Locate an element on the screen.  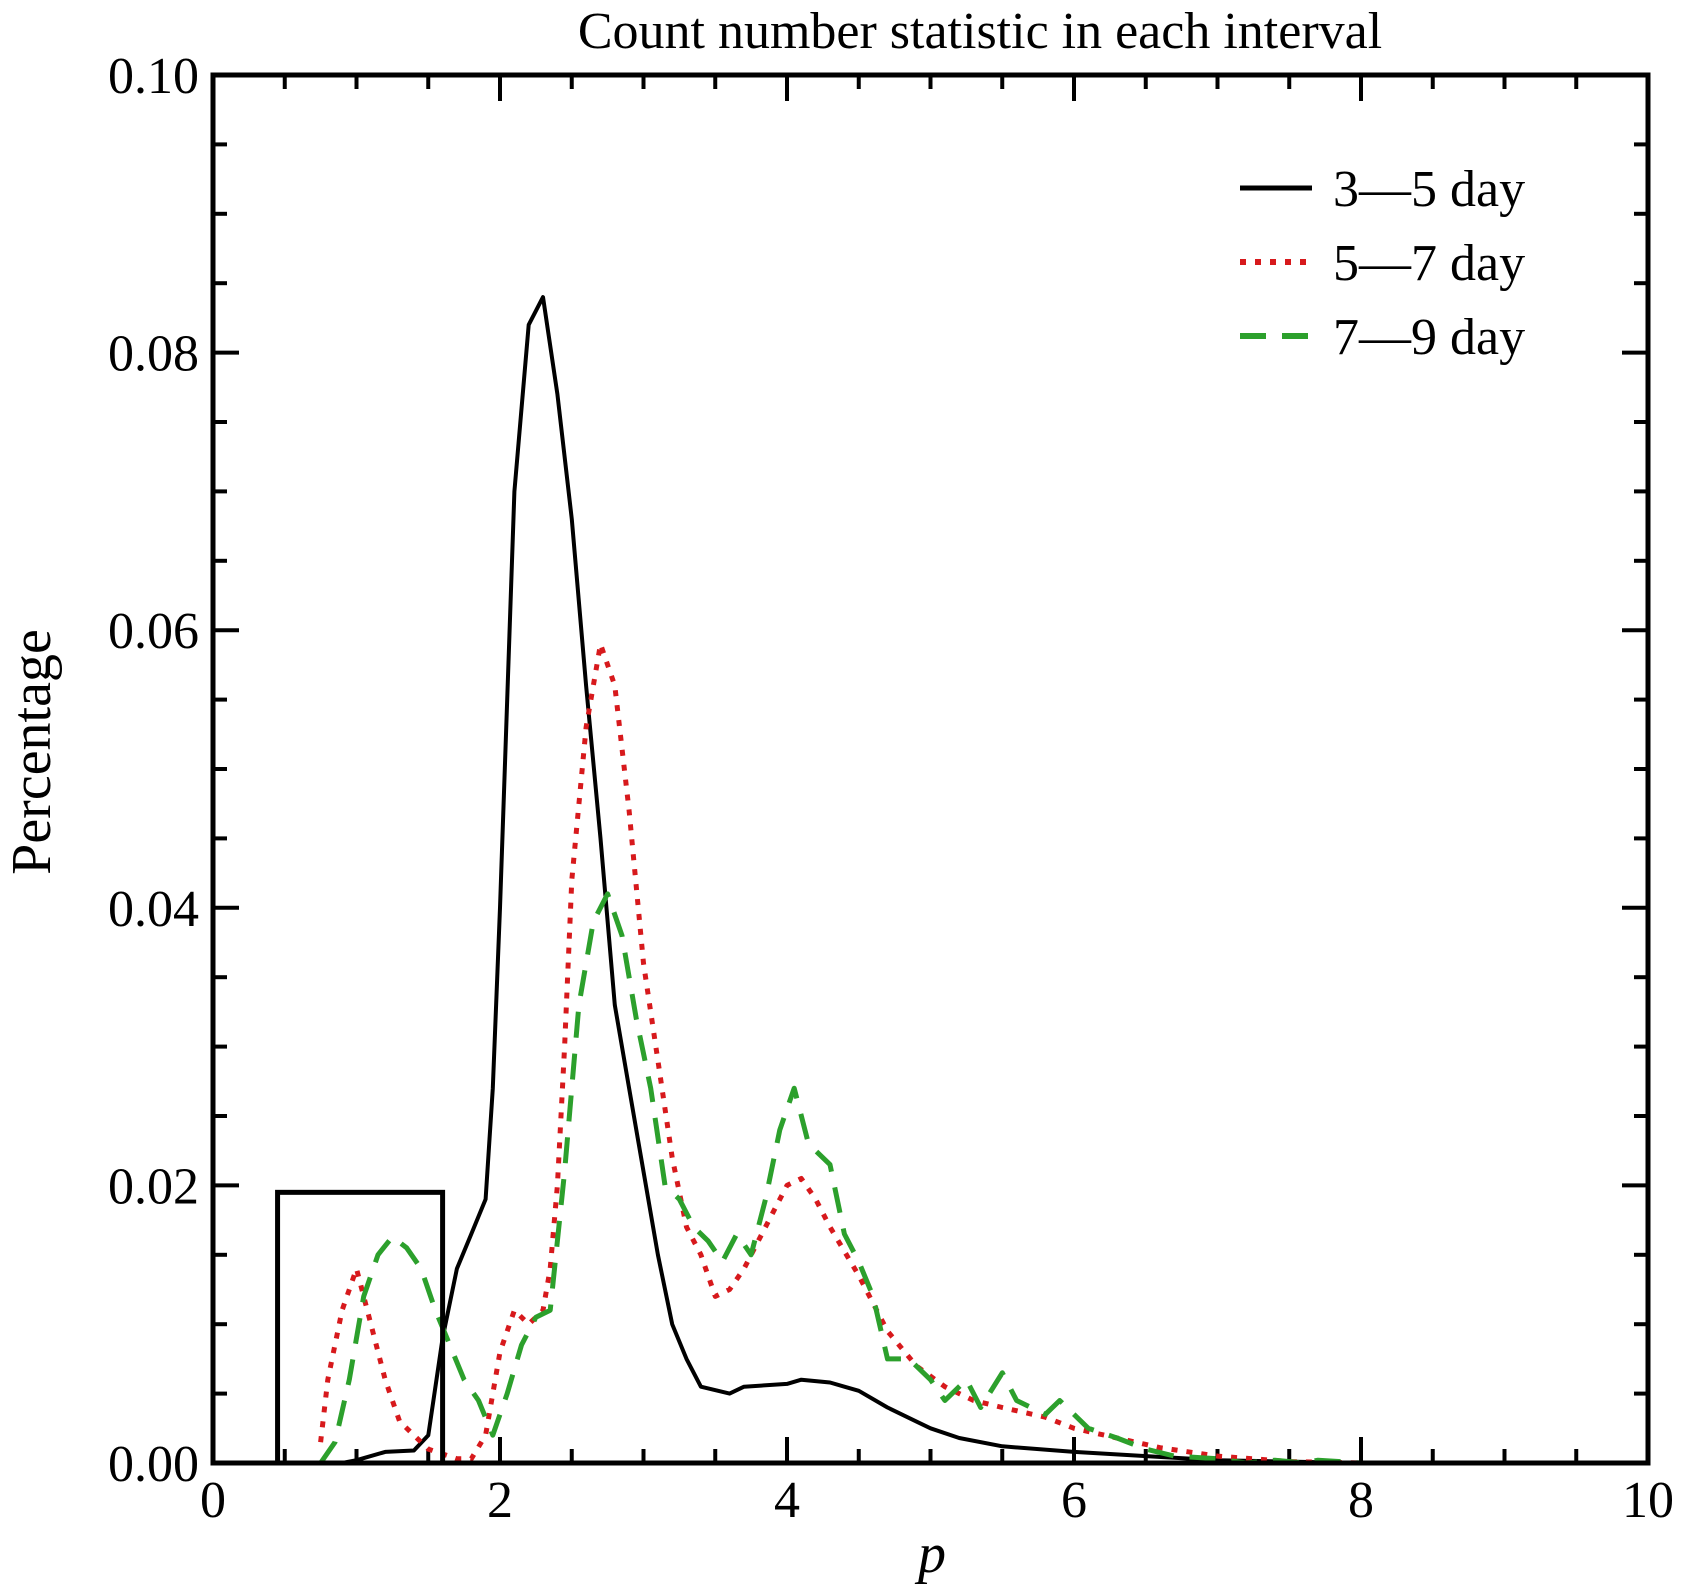
y-tick-label: 0.06 is located at coordinates (153, 631).